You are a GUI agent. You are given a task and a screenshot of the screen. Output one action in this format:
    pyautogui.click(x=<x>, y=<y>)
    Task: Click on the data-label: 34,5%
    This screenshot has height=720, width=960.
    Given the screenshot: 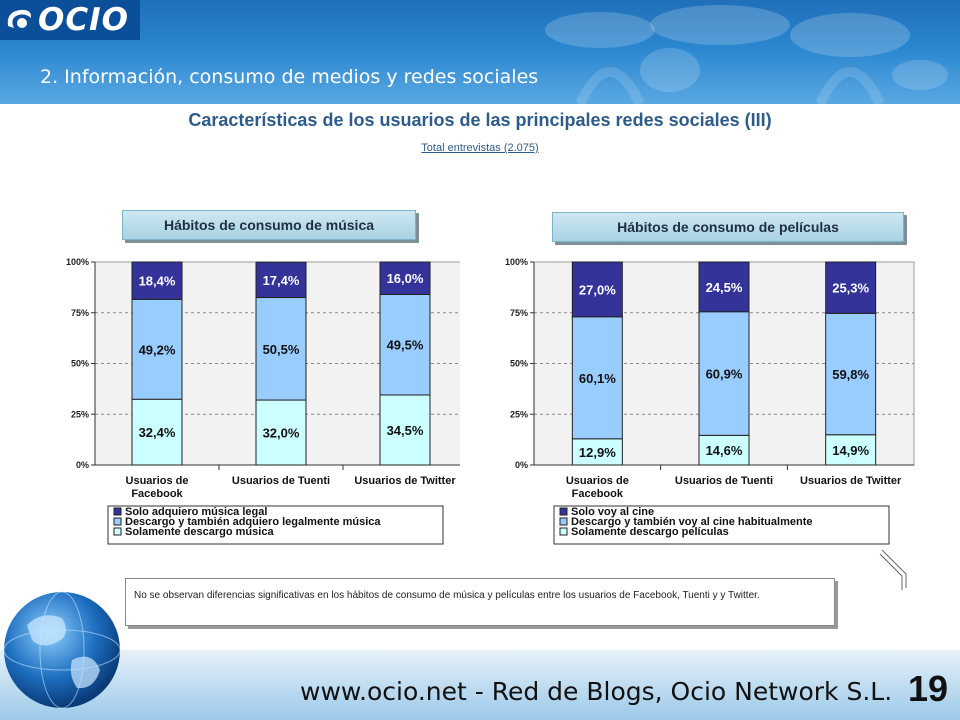 What is the action you would take?
    pyautogui.click(x=405, y=430)
    